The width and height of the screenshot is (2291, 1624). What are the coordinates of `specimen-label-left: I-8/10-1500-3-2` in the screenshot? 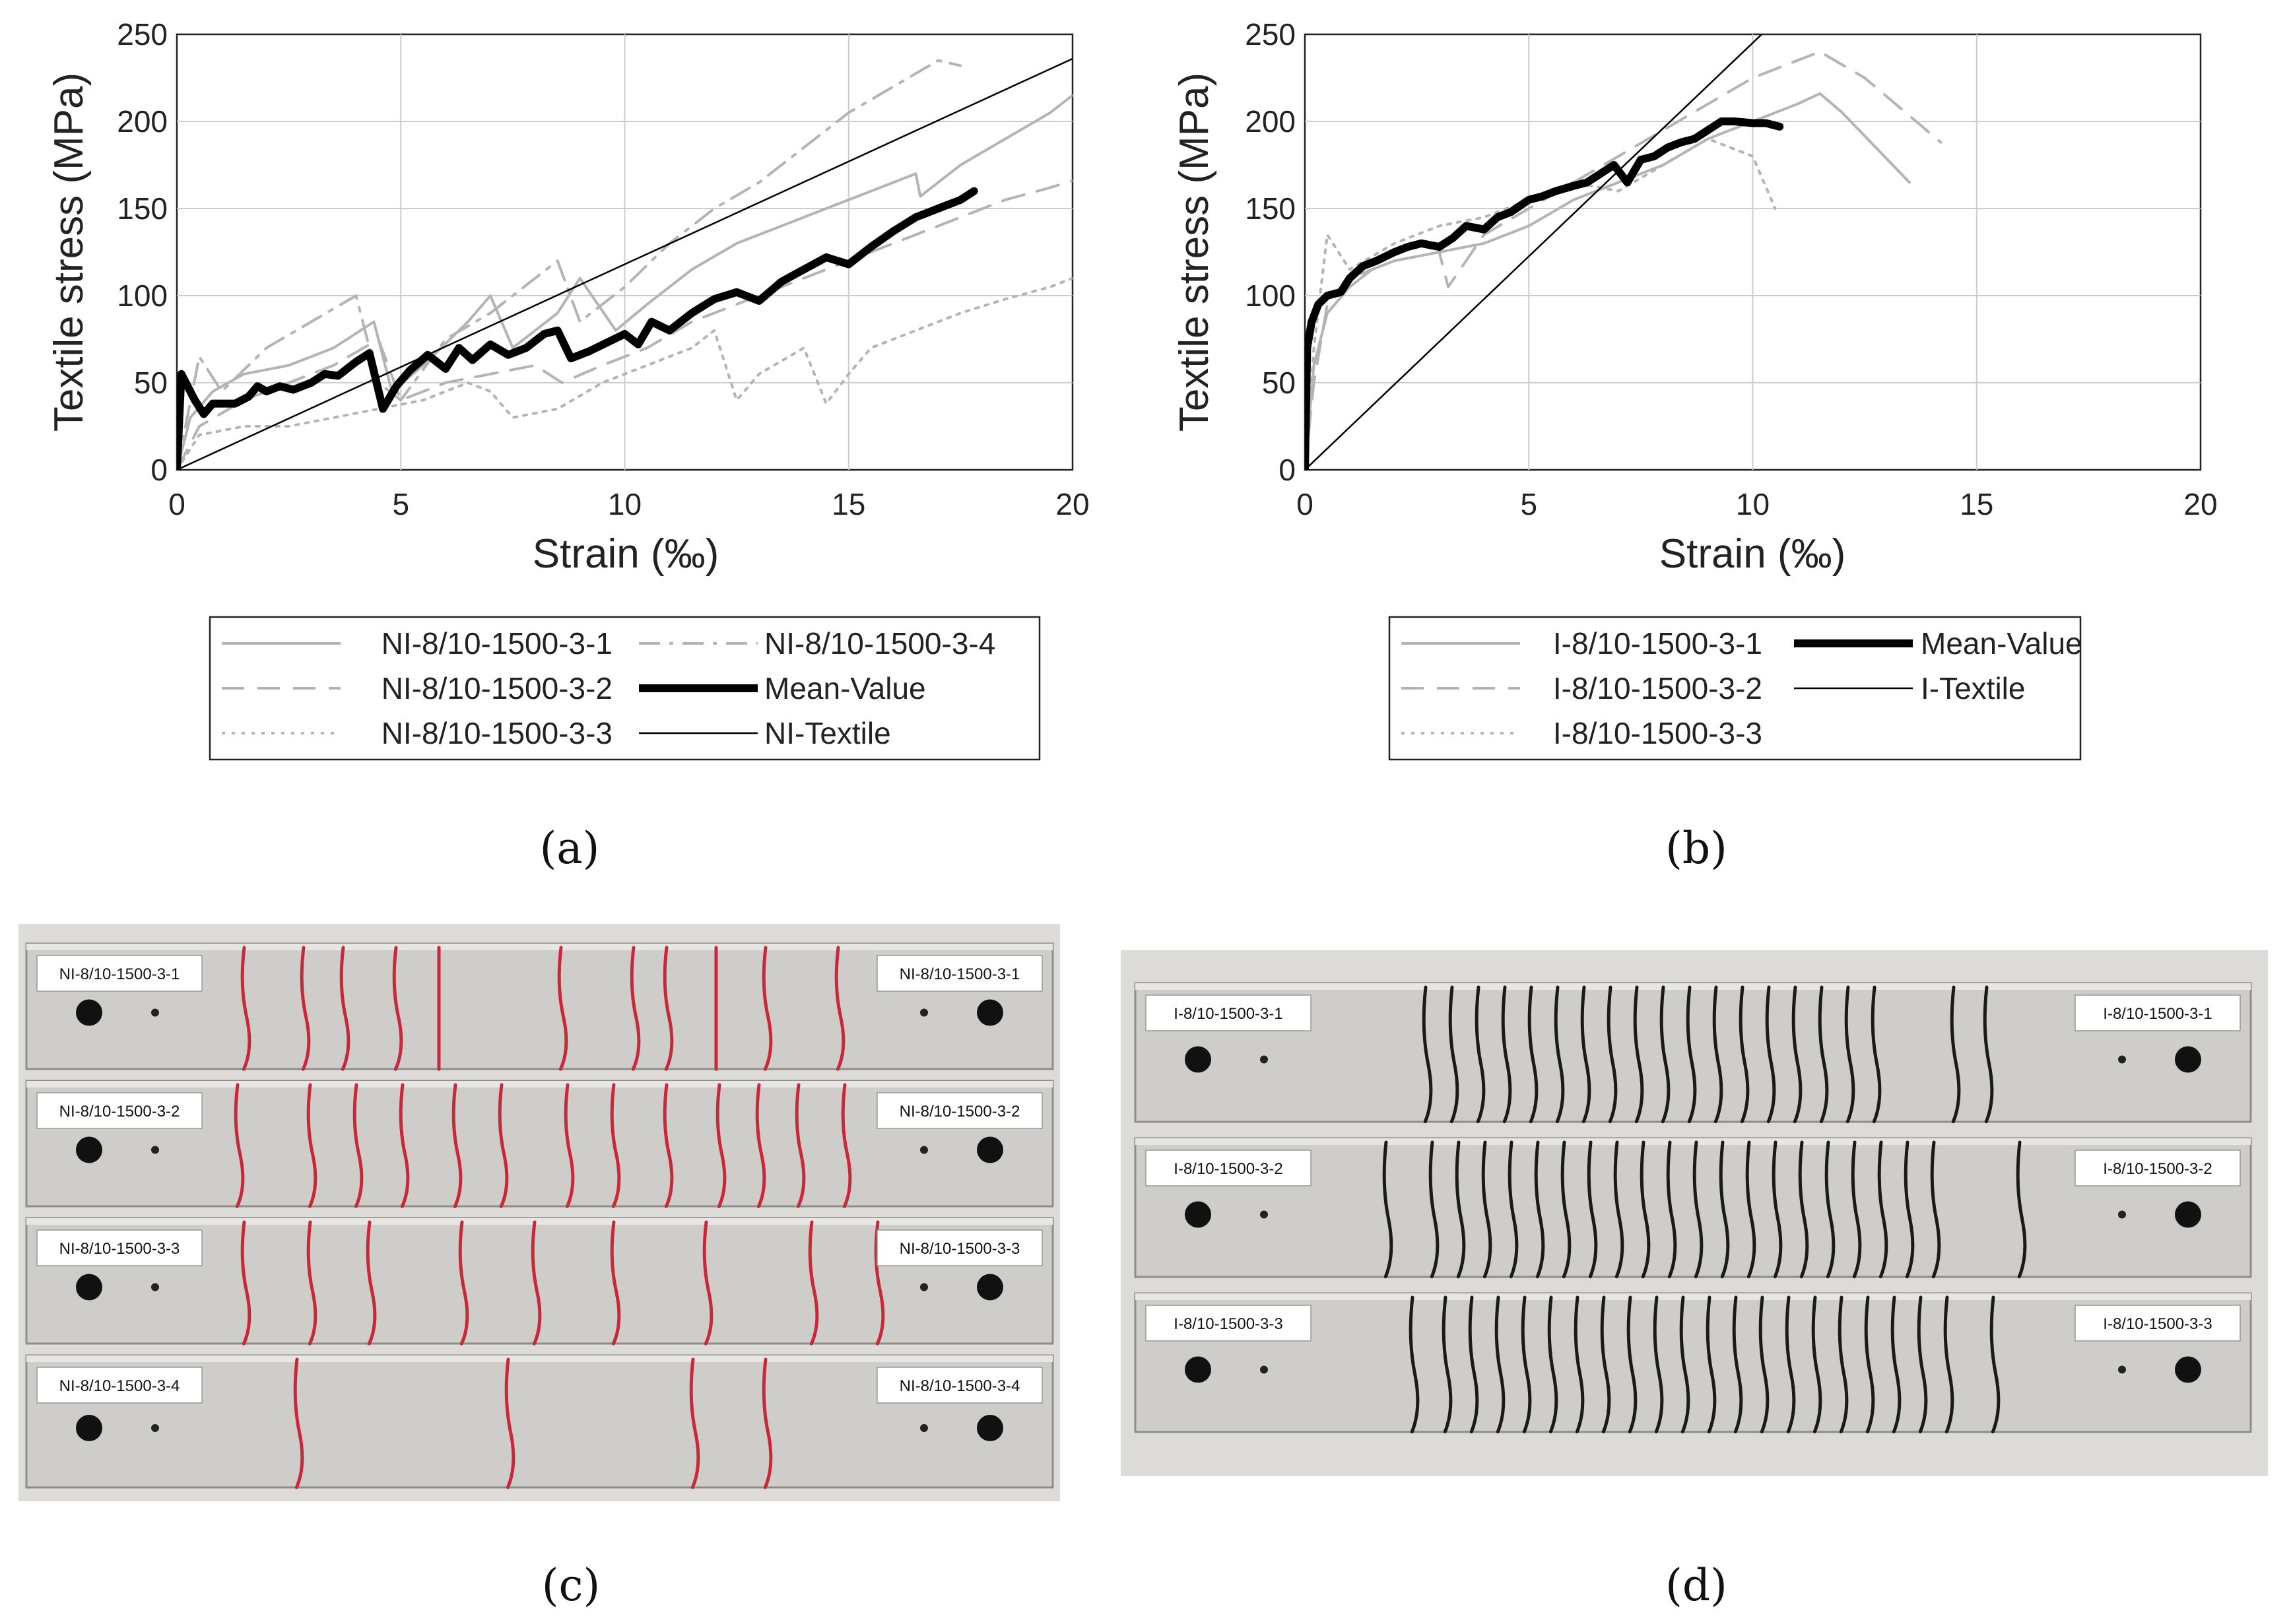 It's located at (1228, 1169).